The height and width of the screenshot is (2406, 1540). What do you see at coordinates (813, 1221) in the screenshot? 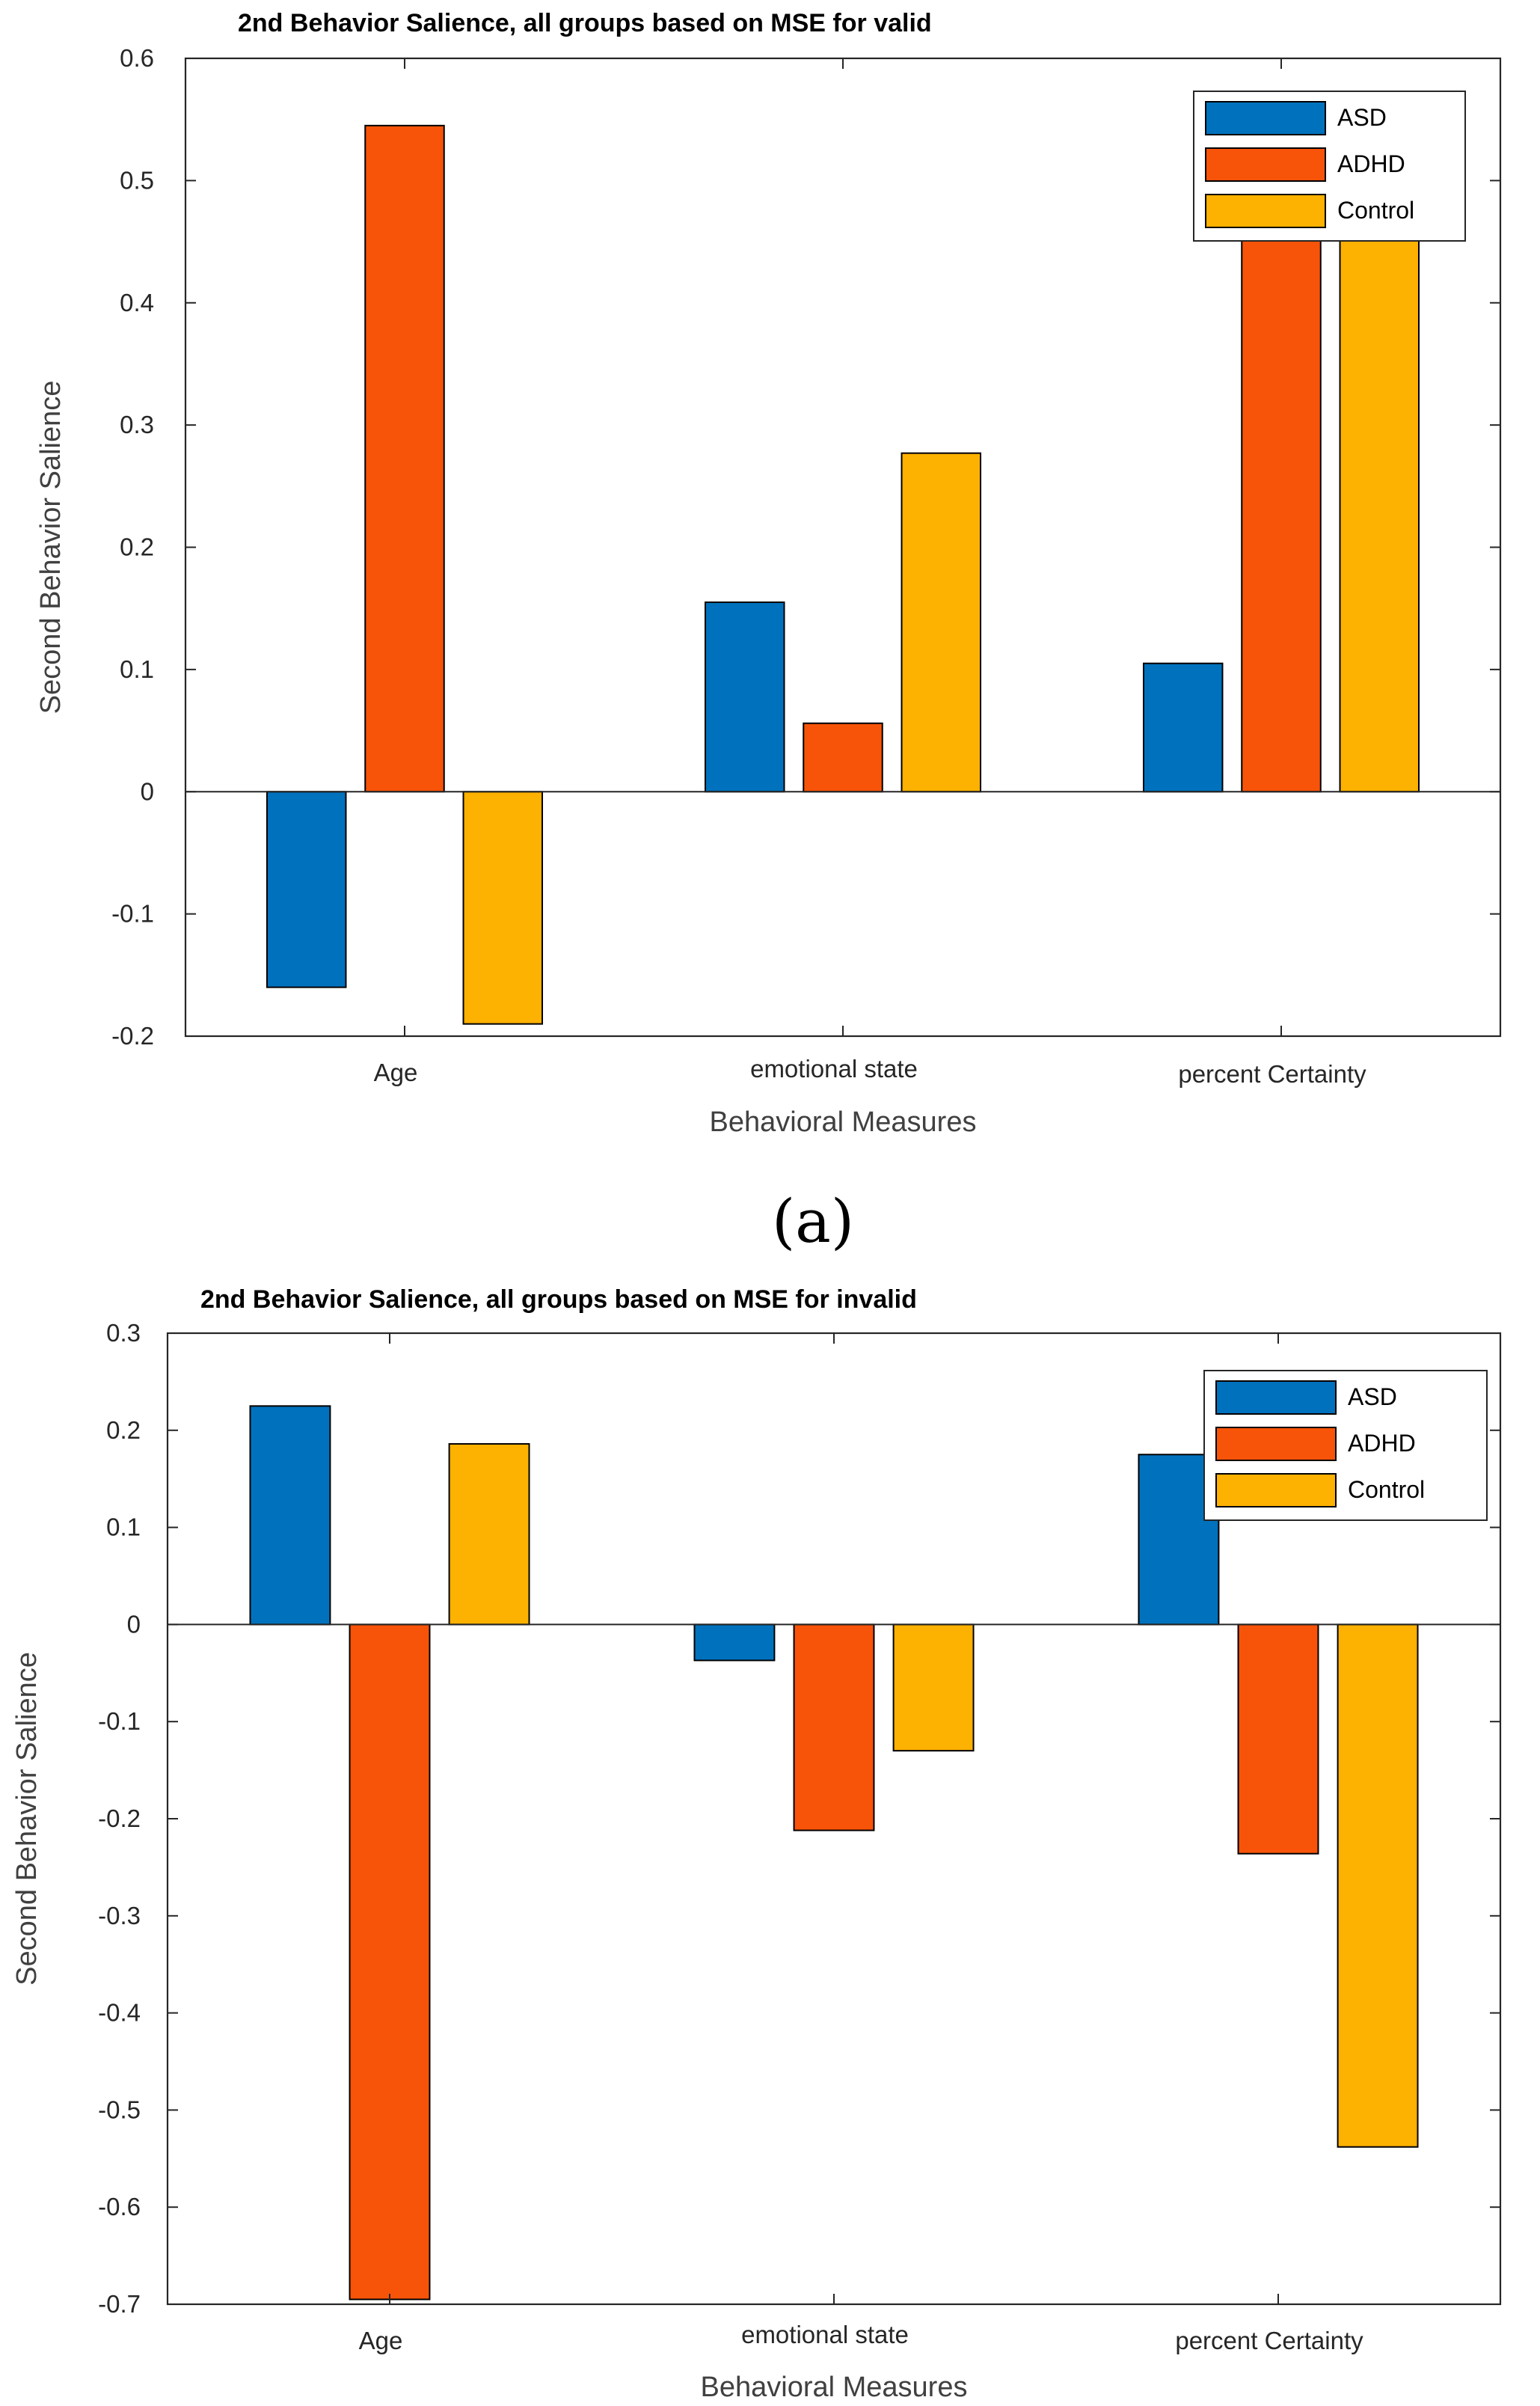
I see `figure-caption: (a)` at bounding box center [813, 1221].